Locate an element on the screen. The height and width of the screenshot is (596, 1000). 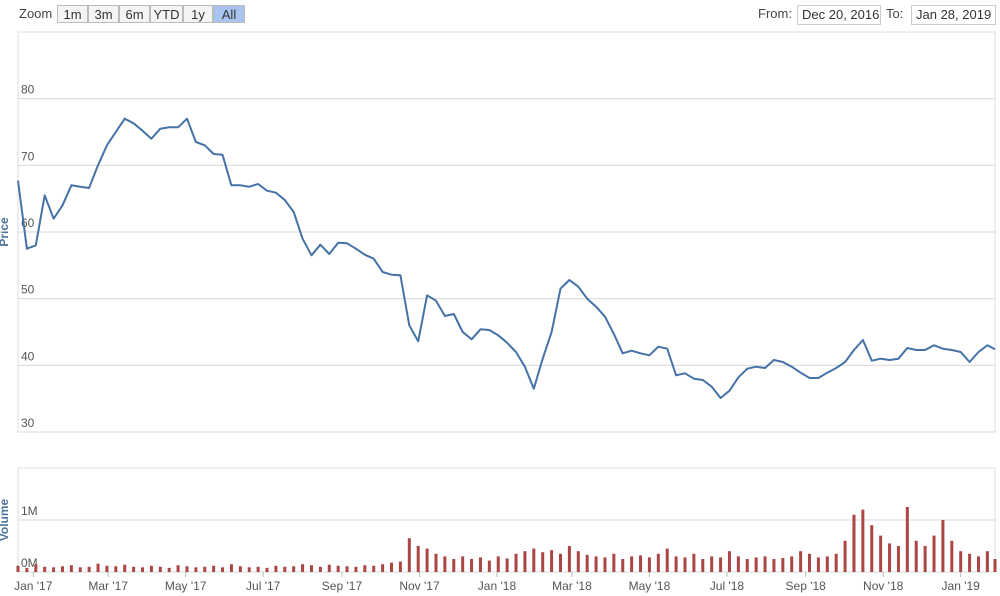
to-input: Jan 28, 2019 is located at coordinates (953, 15).